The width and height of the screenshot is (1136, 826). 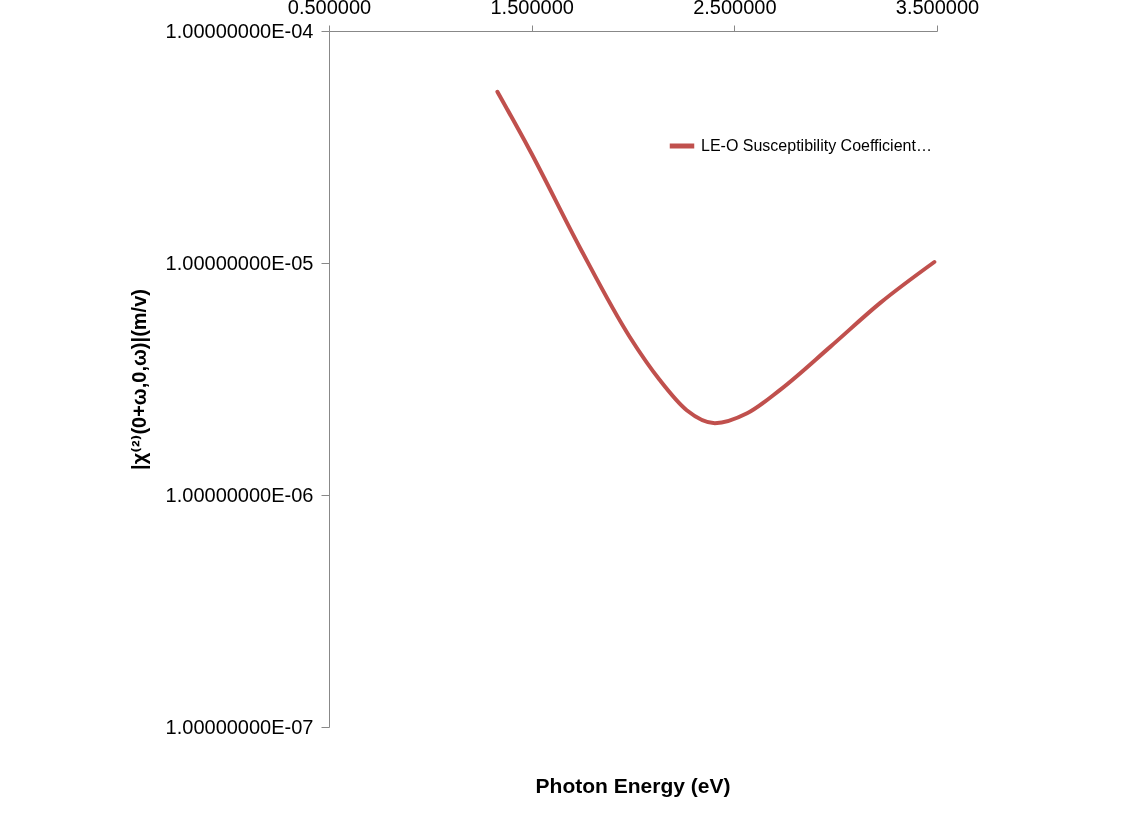 What do you see at coordinates (239, 726) in the screenshot?
I see `y-tick-label: 1.00000000E-07` at bounding box center [239, 726].